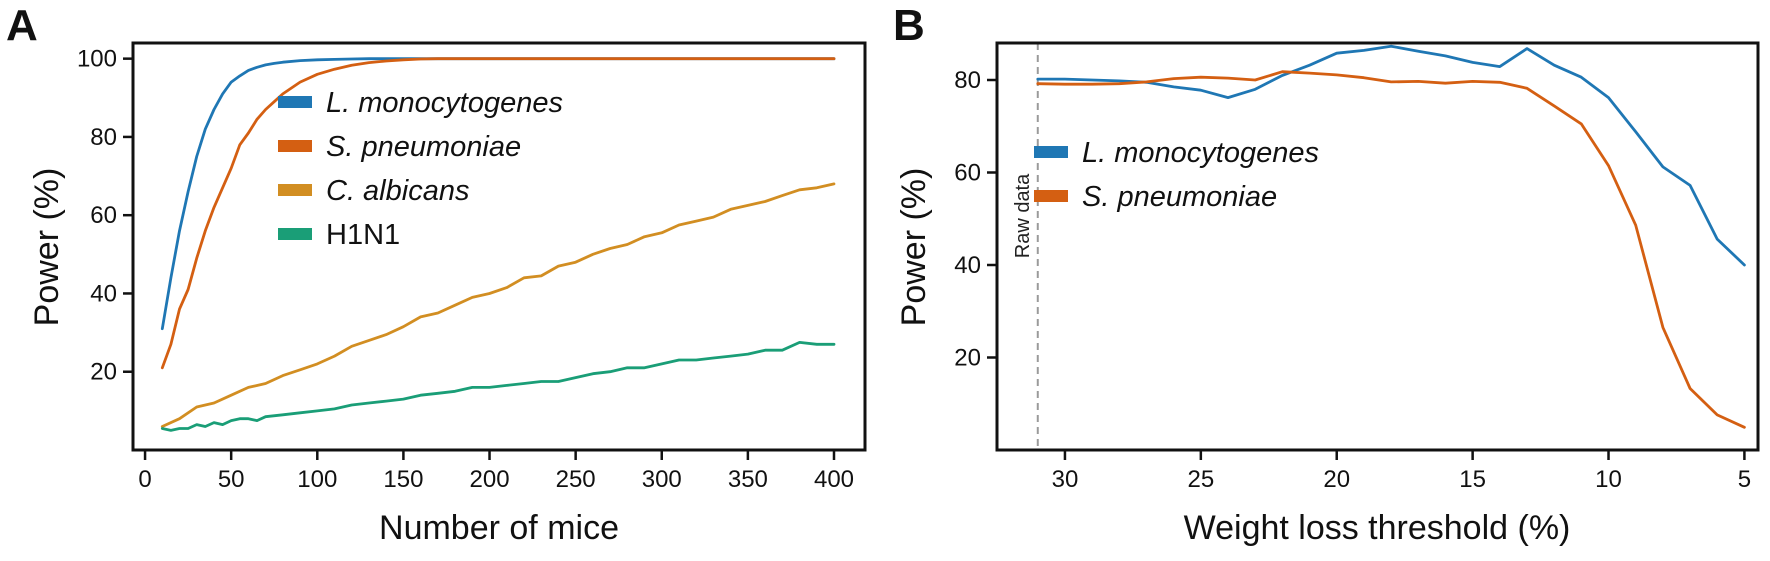 The width and height of the screenshot is (1770, 561). I want to click on x-tick-label: 350, so click(748, 479).